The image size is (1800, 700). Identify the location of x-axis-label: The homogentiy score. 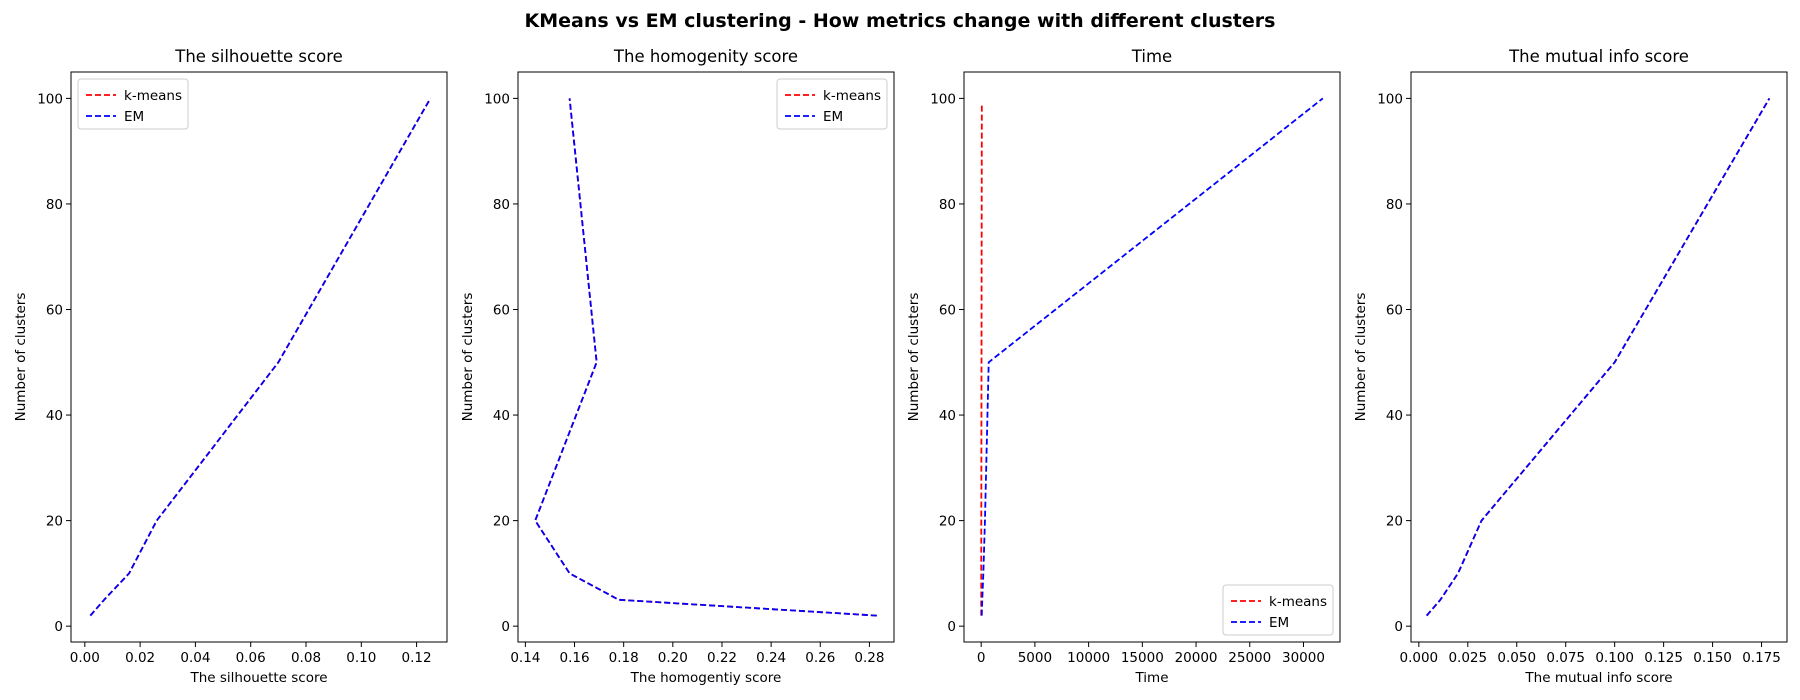
(706, 678).